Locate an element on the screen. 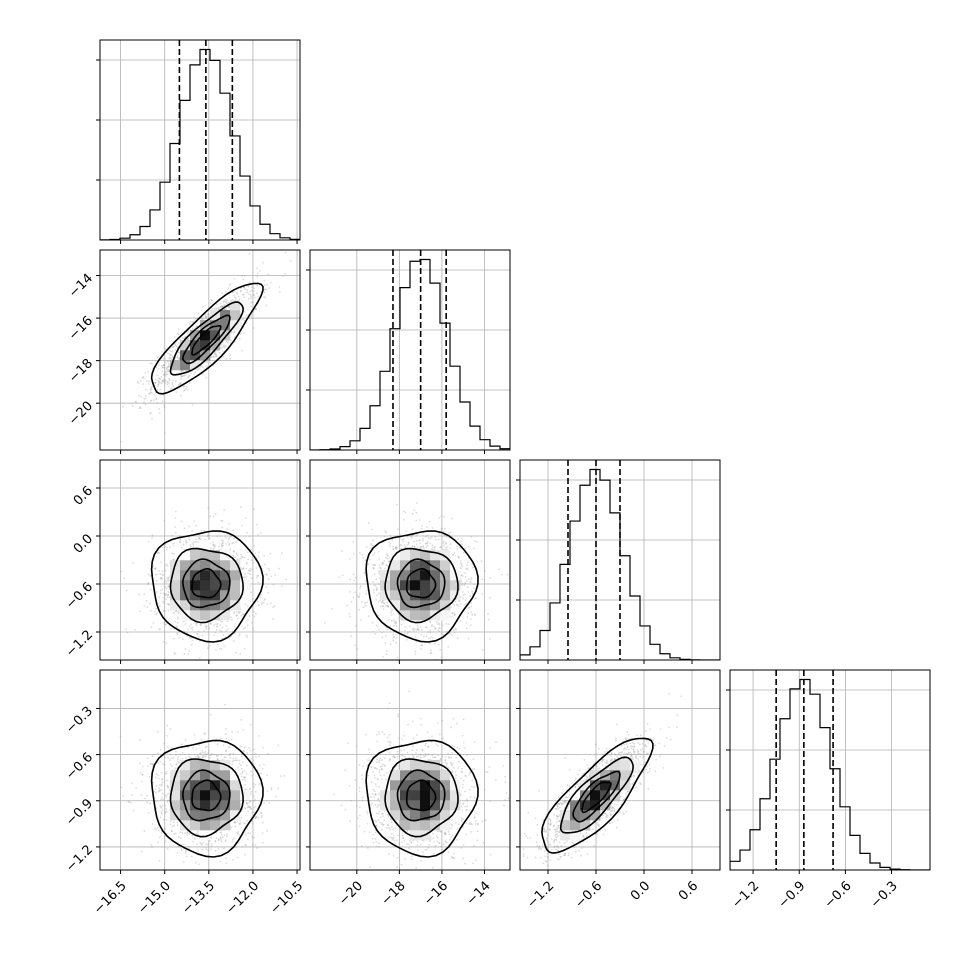 The height and width of the screenshot is (970, 970). panel-frame is located at coordinates (620, 560).